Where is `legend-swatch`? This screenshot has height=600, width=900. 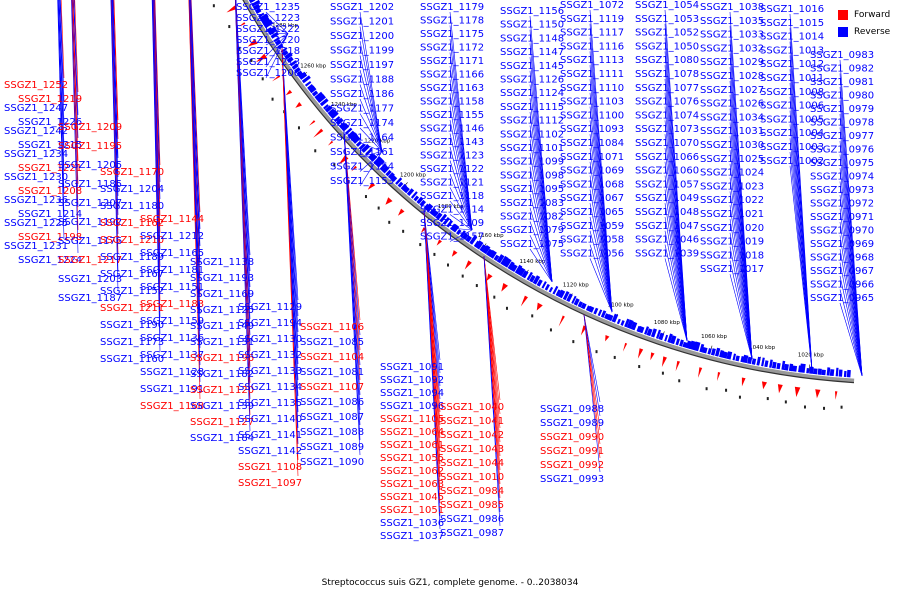
legend-swatch is located at coordinates (843, 31).